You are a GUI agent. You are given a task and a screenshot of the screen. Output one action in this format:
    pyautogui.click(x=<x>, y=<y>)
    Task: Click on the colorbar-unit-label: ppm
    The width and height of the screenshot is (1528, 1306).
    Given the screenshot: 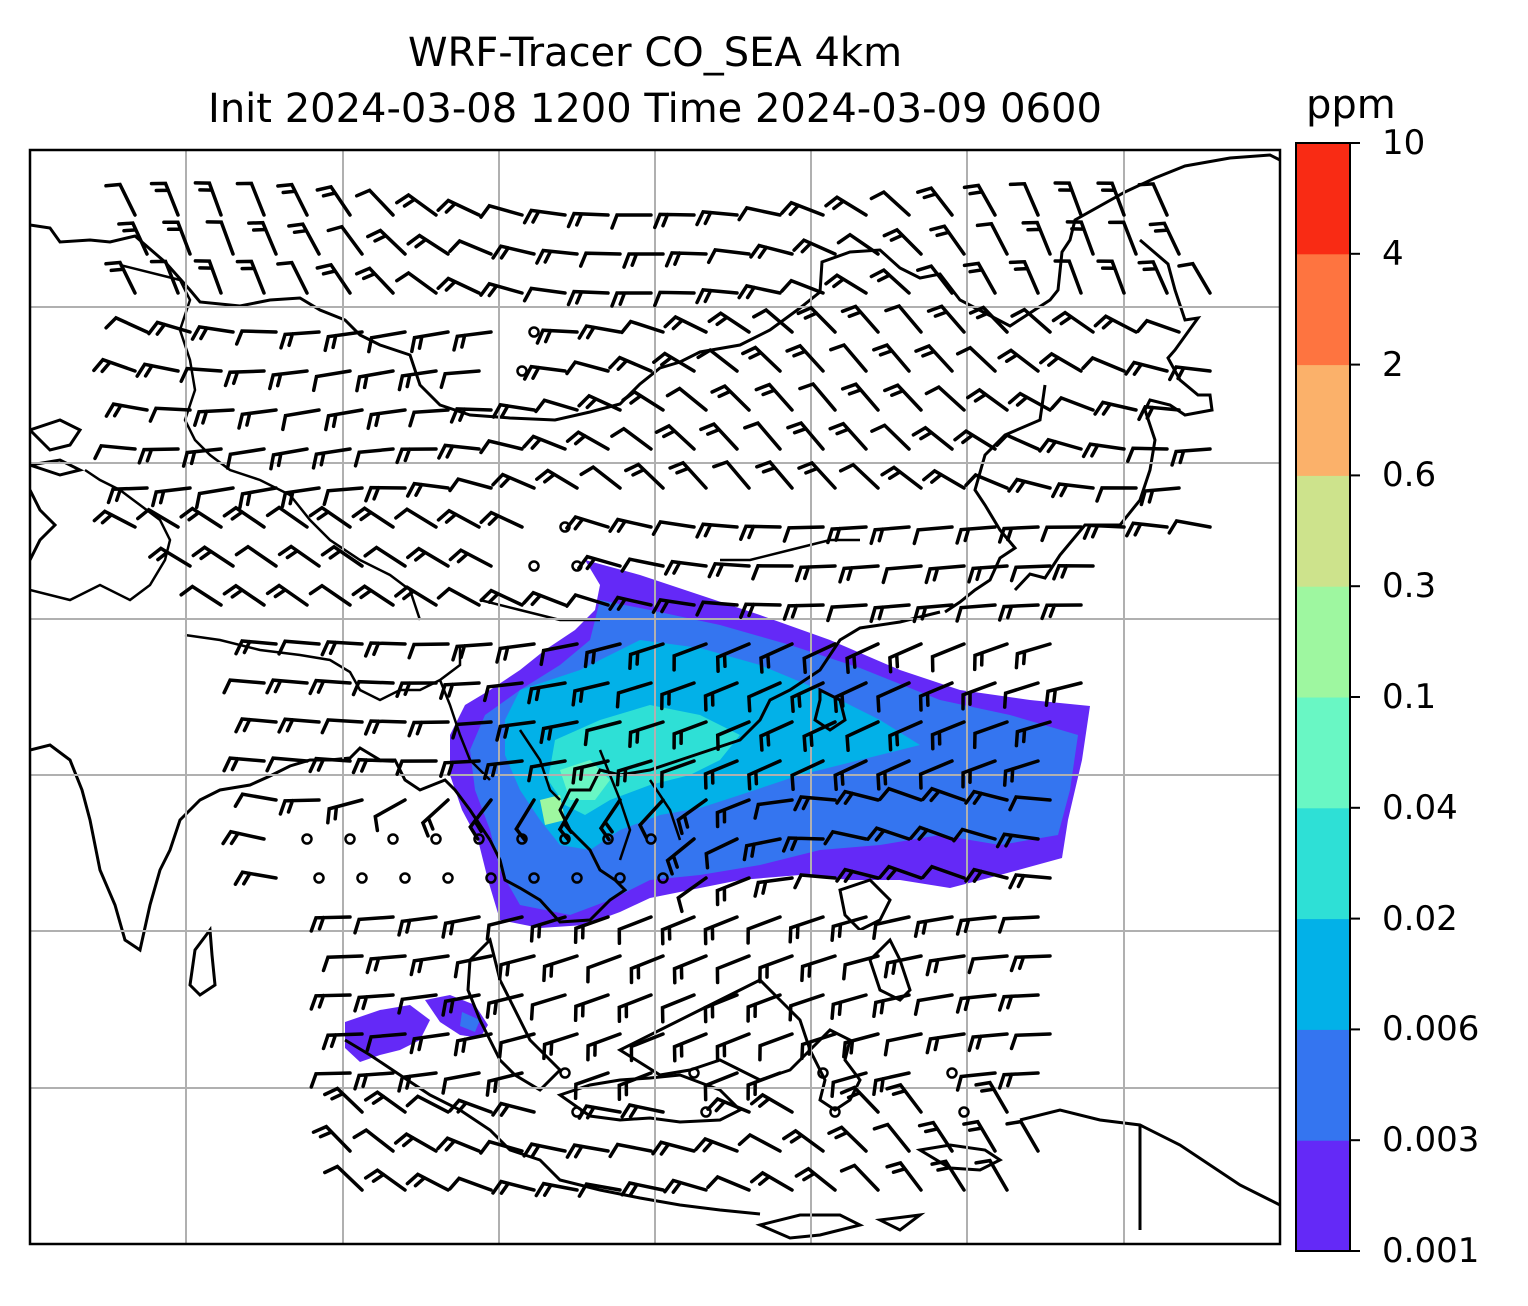 What is the action you would take?
    pyautogui.click(x=1351, y=105)
    